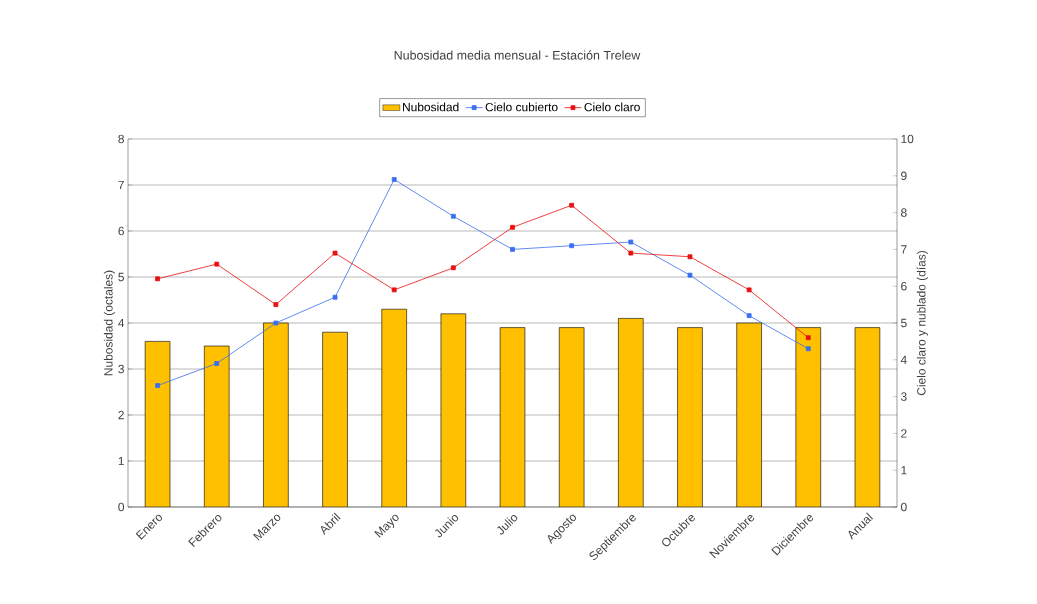 The height and width of the screenshot is (604, 1037). I want to click on y2-tick-label: 6, so click(904, 286).